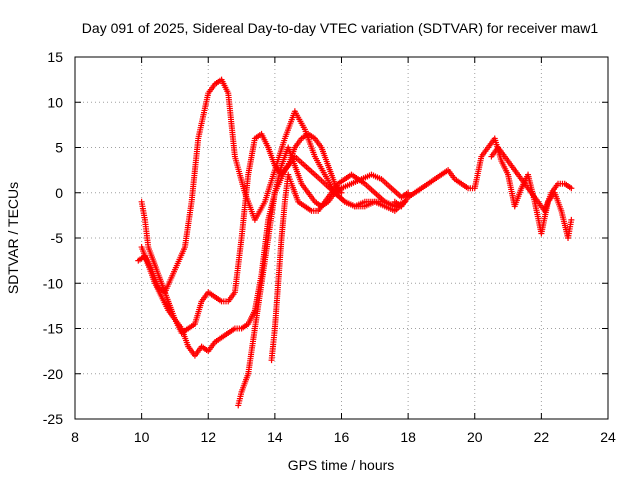 This screenshot has height=480, width=640. I want to click on y-tick-label: 15, so click(55, 57).